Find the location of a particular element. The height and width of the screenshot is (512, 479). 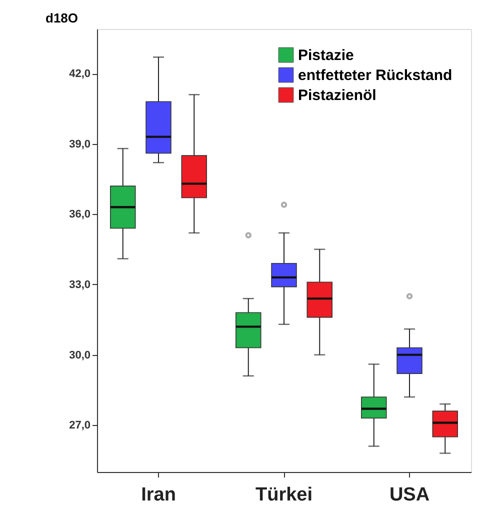

y-tick-label: 27,0 is located at coordinates (79, 426).